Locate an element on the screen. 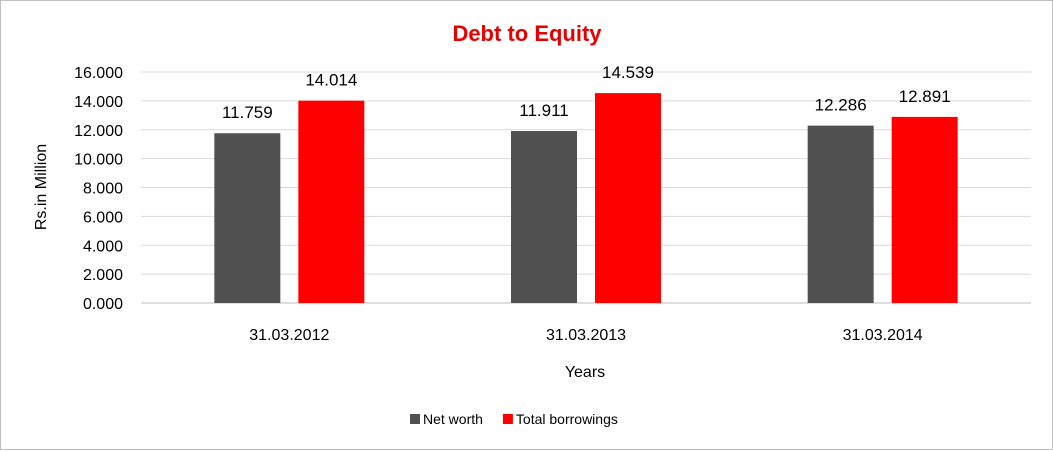  data-label: 12.891 is located at coordinates (925, 96).